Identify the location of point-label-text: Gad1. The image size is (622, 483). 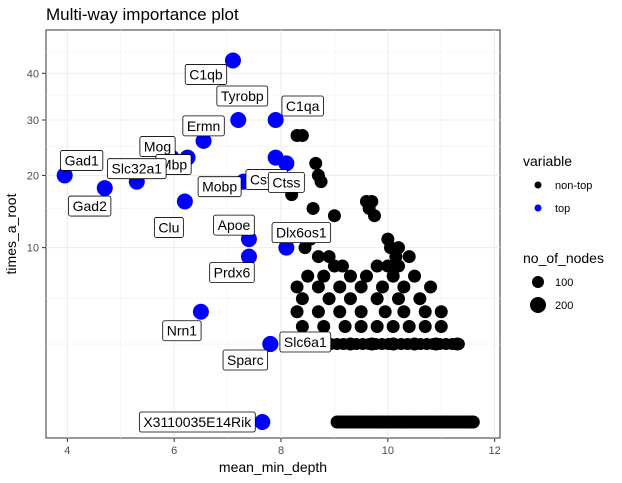
(82, 160).